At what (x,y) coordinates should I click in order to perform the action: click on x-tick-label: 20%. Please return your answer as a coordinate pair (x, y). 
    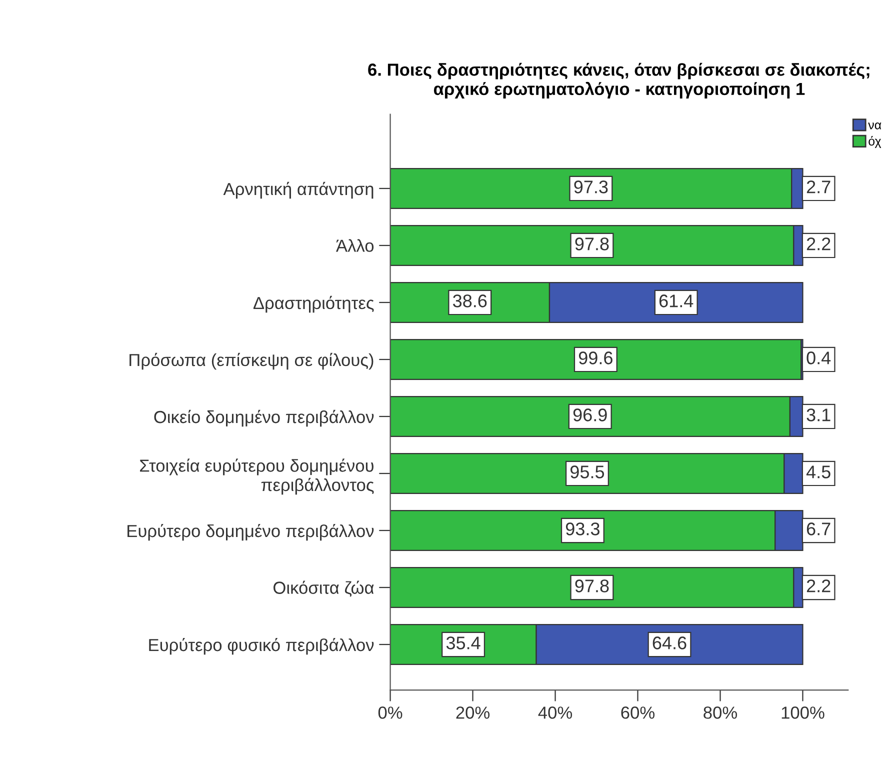
    Looking at the image, I should click on (473, 712).